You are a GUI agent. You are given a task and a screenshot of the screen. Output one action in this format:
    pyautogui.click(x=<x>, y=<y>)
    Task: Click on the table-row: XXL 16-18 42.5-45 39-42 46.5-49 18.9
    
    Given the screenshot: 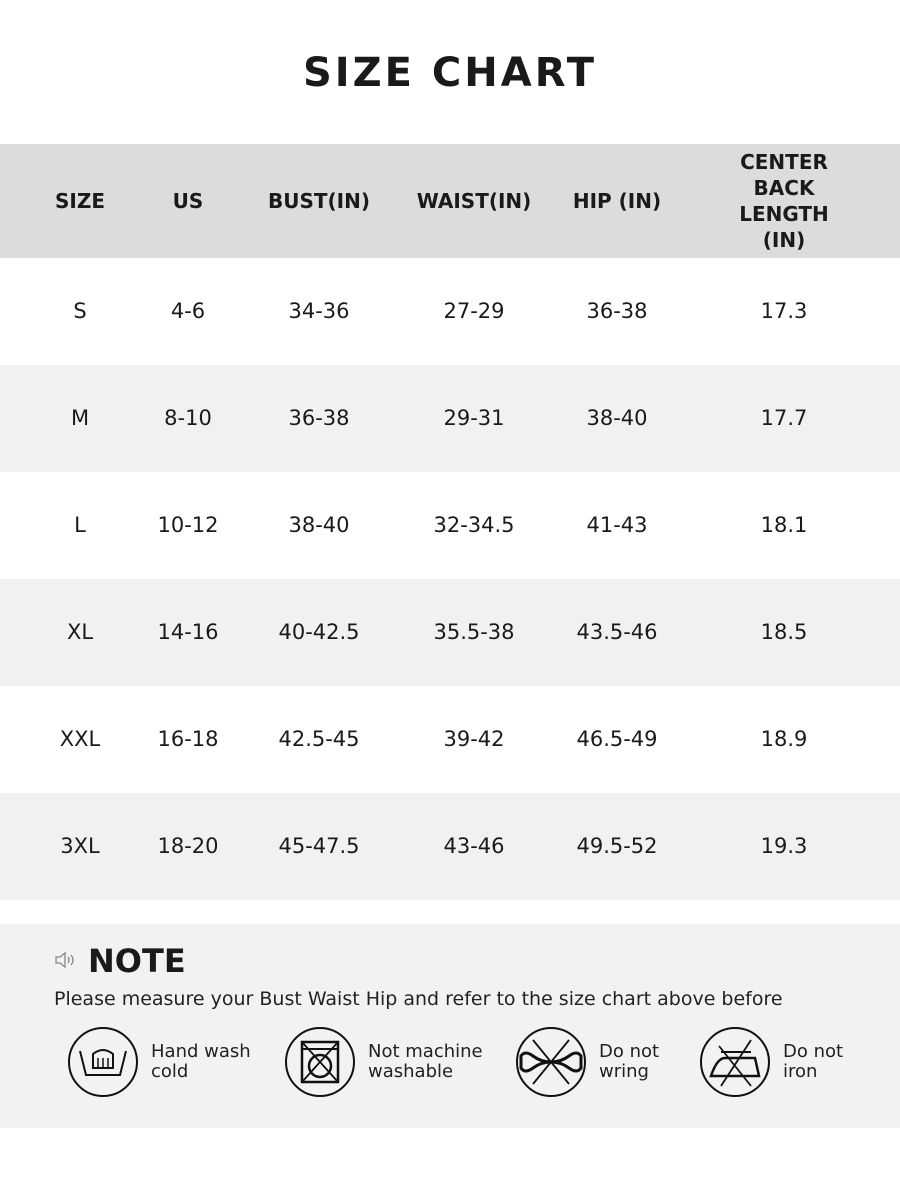 What is the action you would take?
    pyautogui.click(x=450, y=739)
    